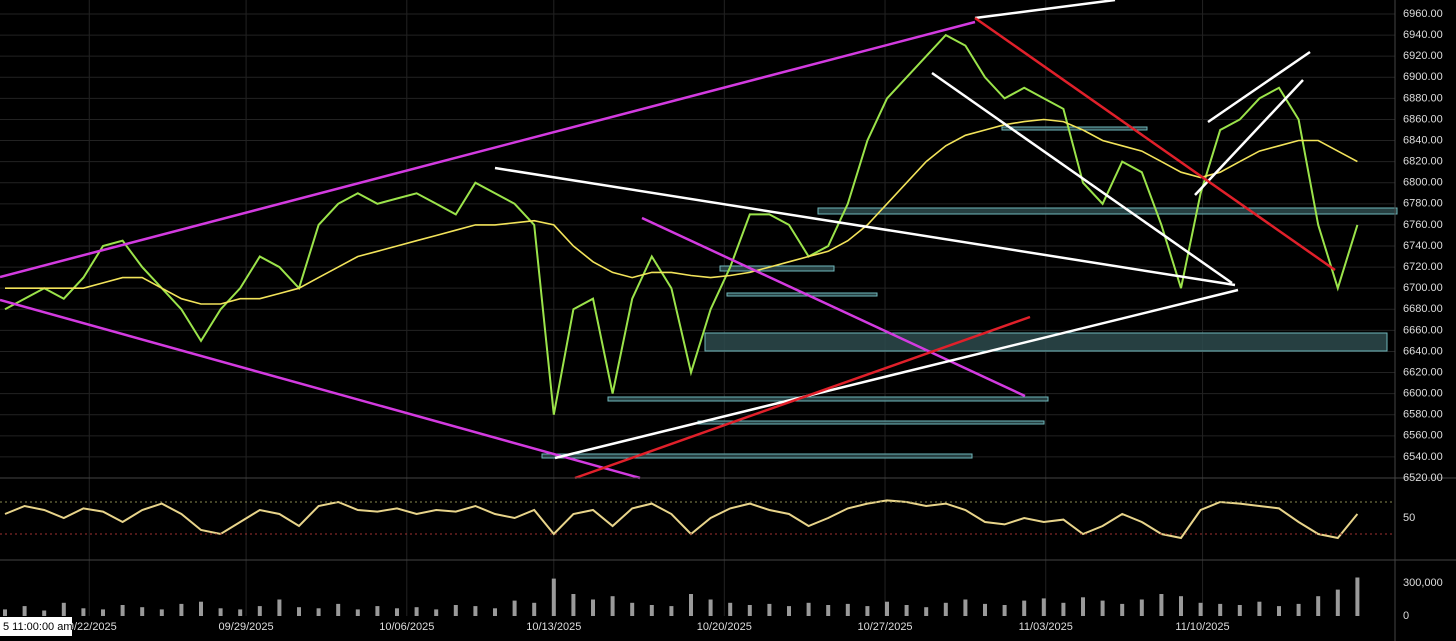 This screenshot has width=1456, height=641. I want to click on y-tick-label: 6540.00, so click(1423, 457).